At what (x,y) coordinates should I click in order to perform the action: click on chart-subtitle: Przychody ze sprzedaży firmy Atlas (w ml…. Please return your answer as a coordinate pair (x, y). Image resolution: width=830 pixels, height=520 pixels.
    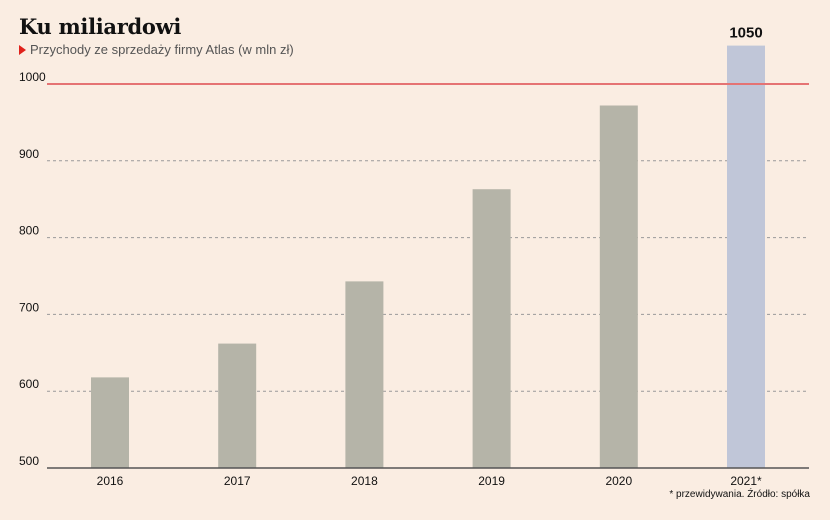
    Looking at the image, I should click on (156, 49).